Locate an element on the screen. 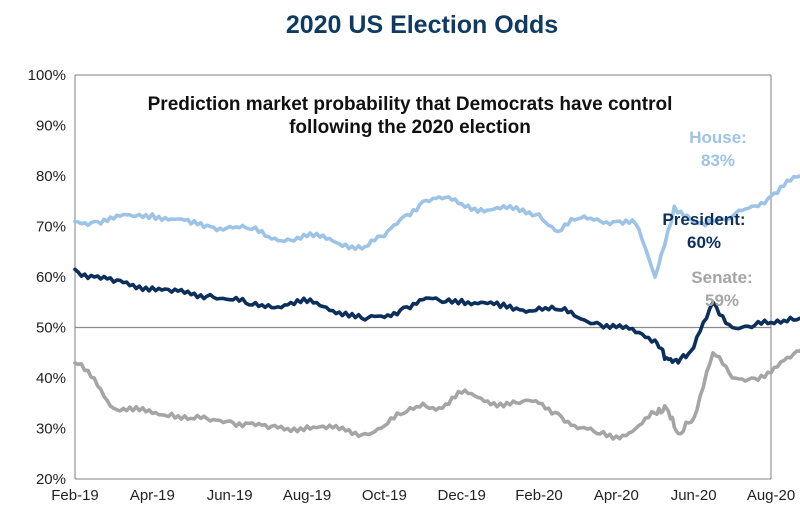 The width and height of the screenshot is (800, 516). x-tick-label: Feb-20 is located at coordinates (539, 495).